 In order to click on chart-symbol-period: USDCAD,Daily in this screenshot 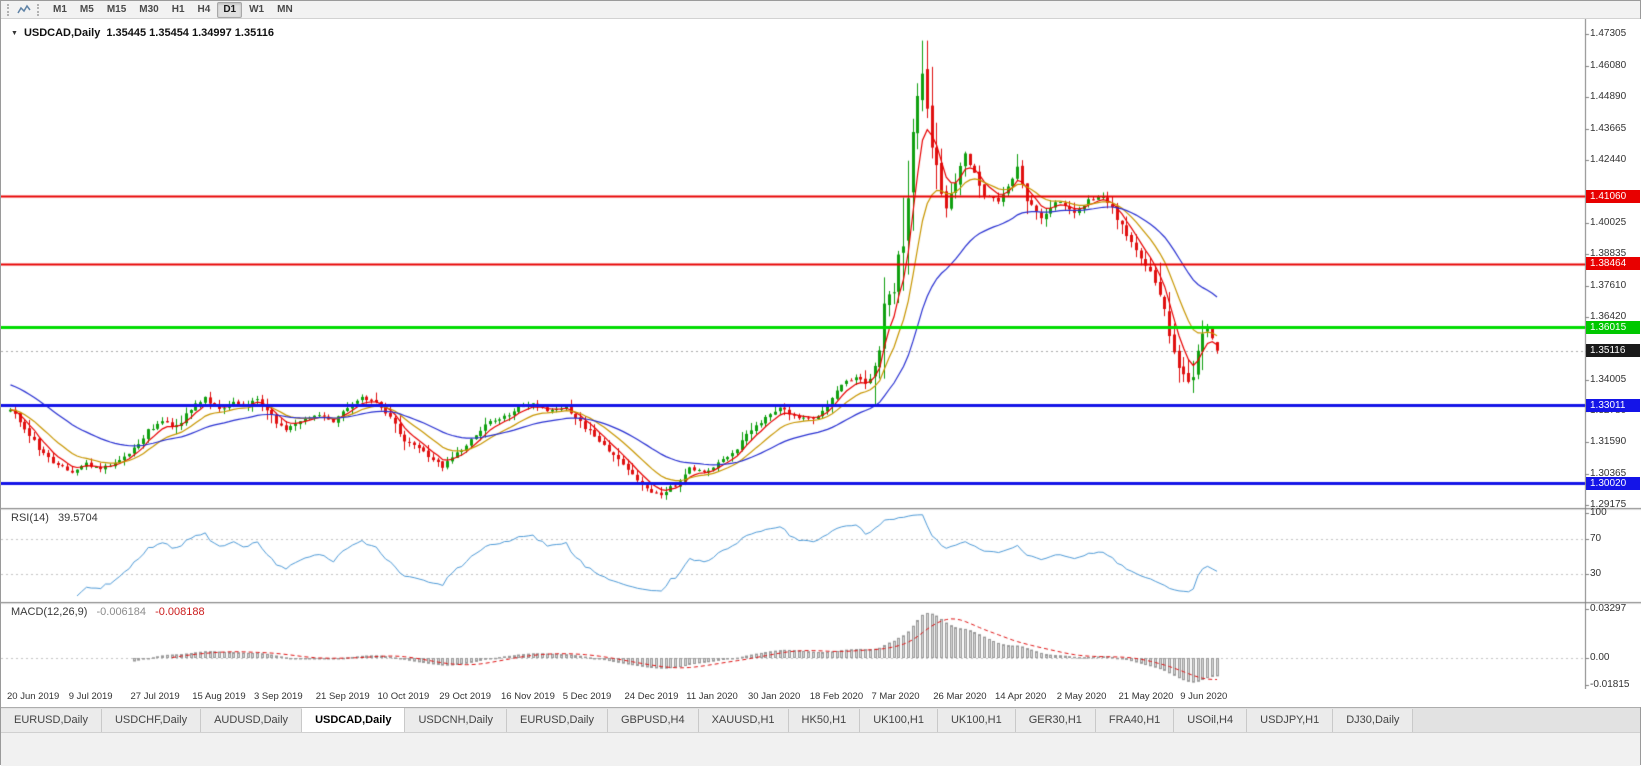, I will do `click(62, 33)`.